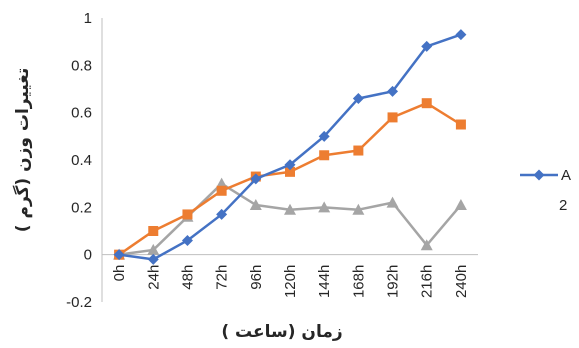 The image size is (579, 348). I want to click on x-tick-label: 192h, so click(393, 281).